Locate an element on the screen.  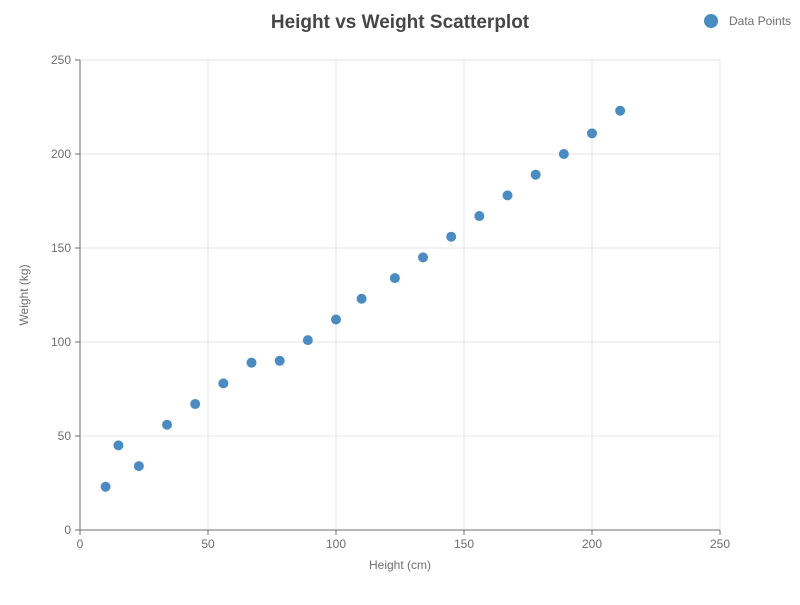
y-tick-label: 200 is located at coordinates (61, 154).